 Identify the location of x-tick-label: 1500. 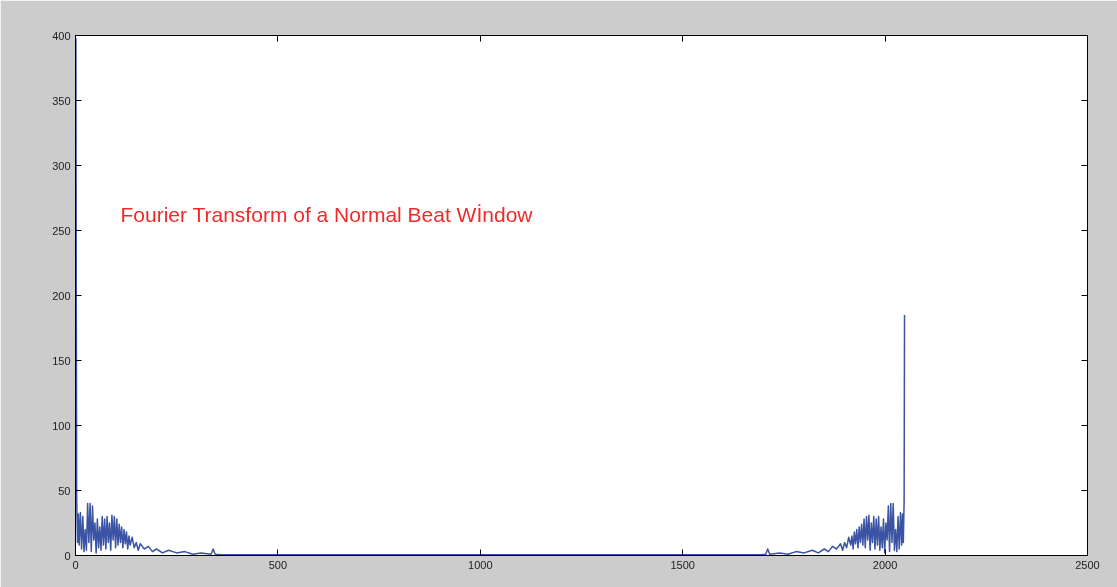
(682, 564).